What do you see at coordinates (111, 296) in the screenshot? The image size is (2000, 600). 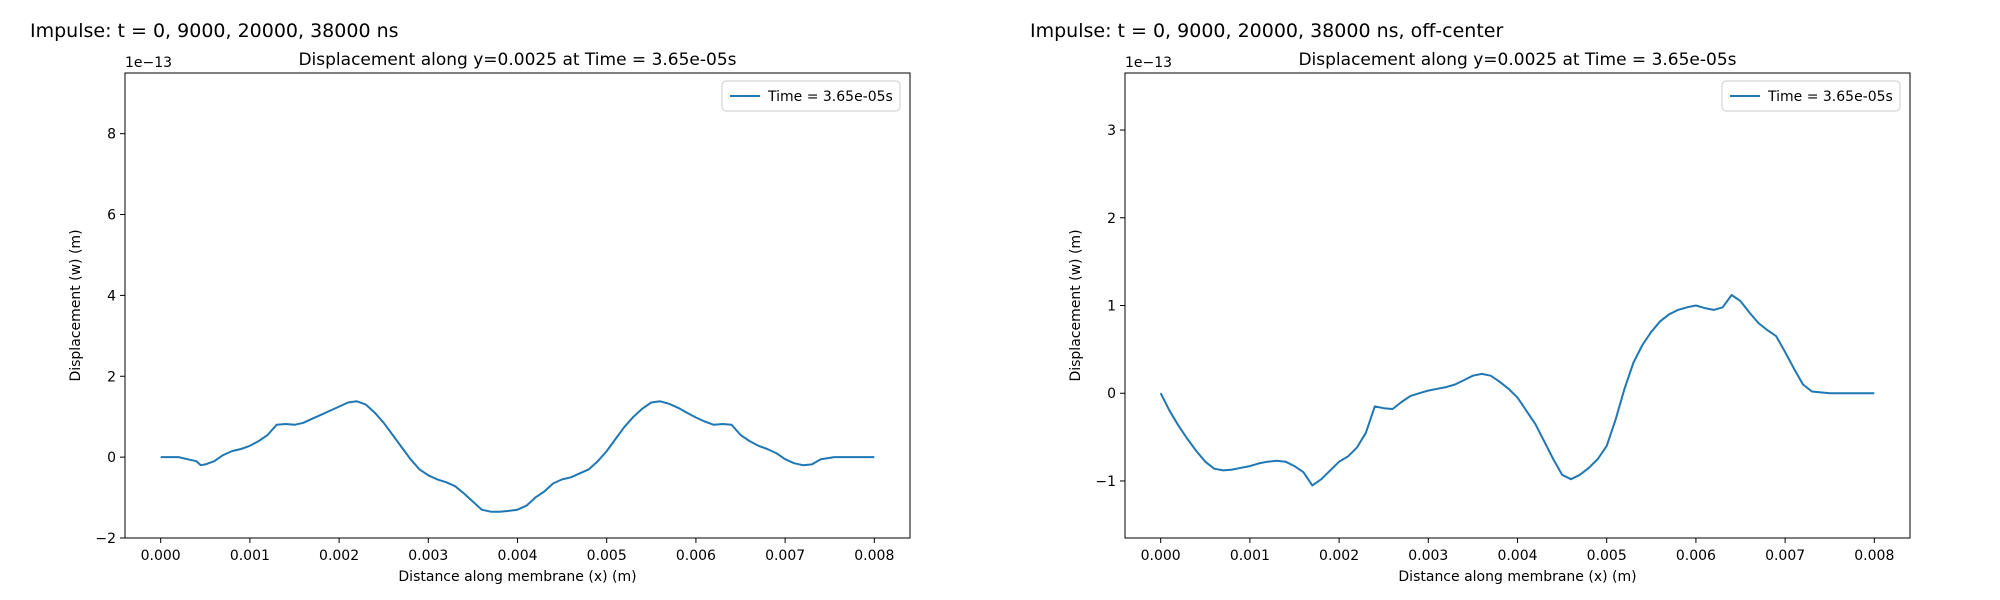 I see `y-tick-label: 4` at bounding box center [111, 296].